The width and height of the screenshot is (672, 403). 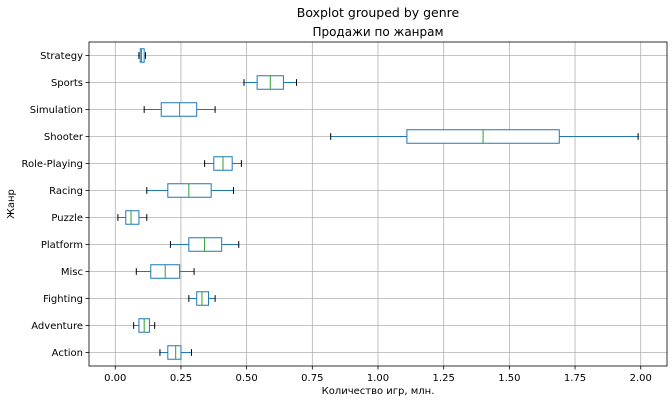 What do you see at coordinates (378, 378) in the screenshot?
I see `x-tick-label: 1.00` at bounding box center [378, 378].